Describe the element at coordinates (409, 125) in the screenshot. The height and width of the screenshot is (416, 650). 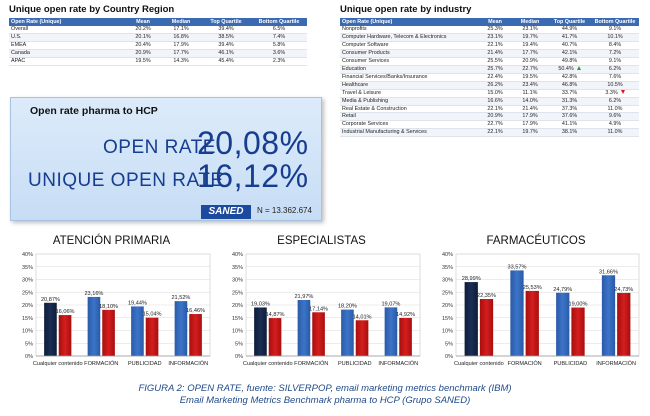
I see `table-cell: Corporate Services` at that location.